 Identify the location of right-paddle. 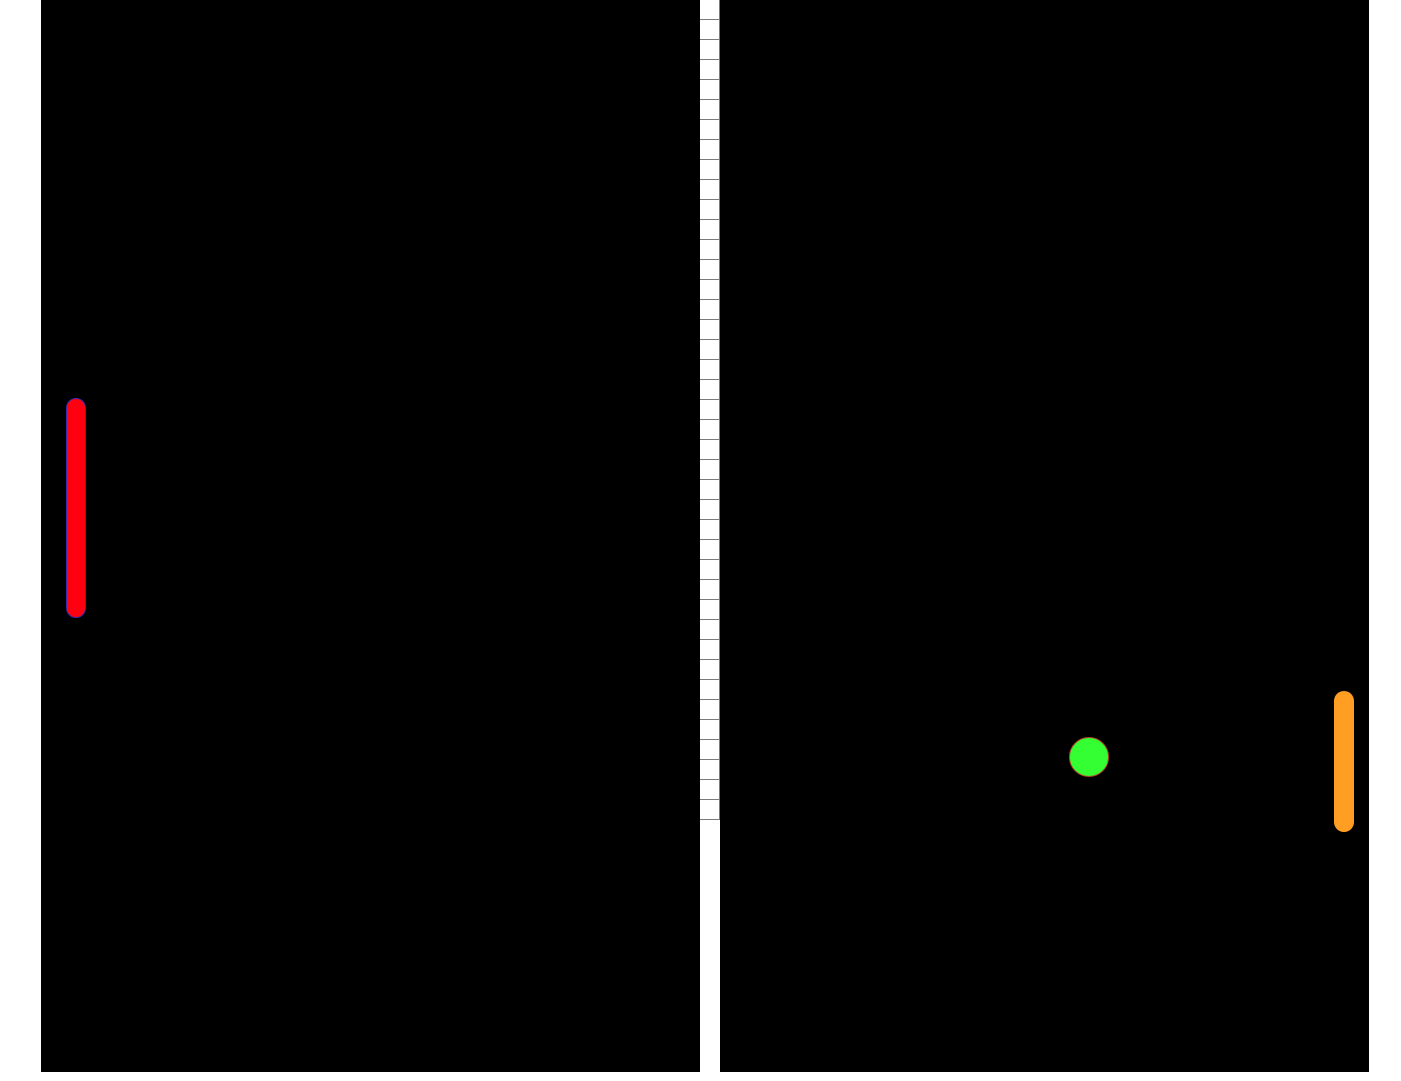
(1344, 761).